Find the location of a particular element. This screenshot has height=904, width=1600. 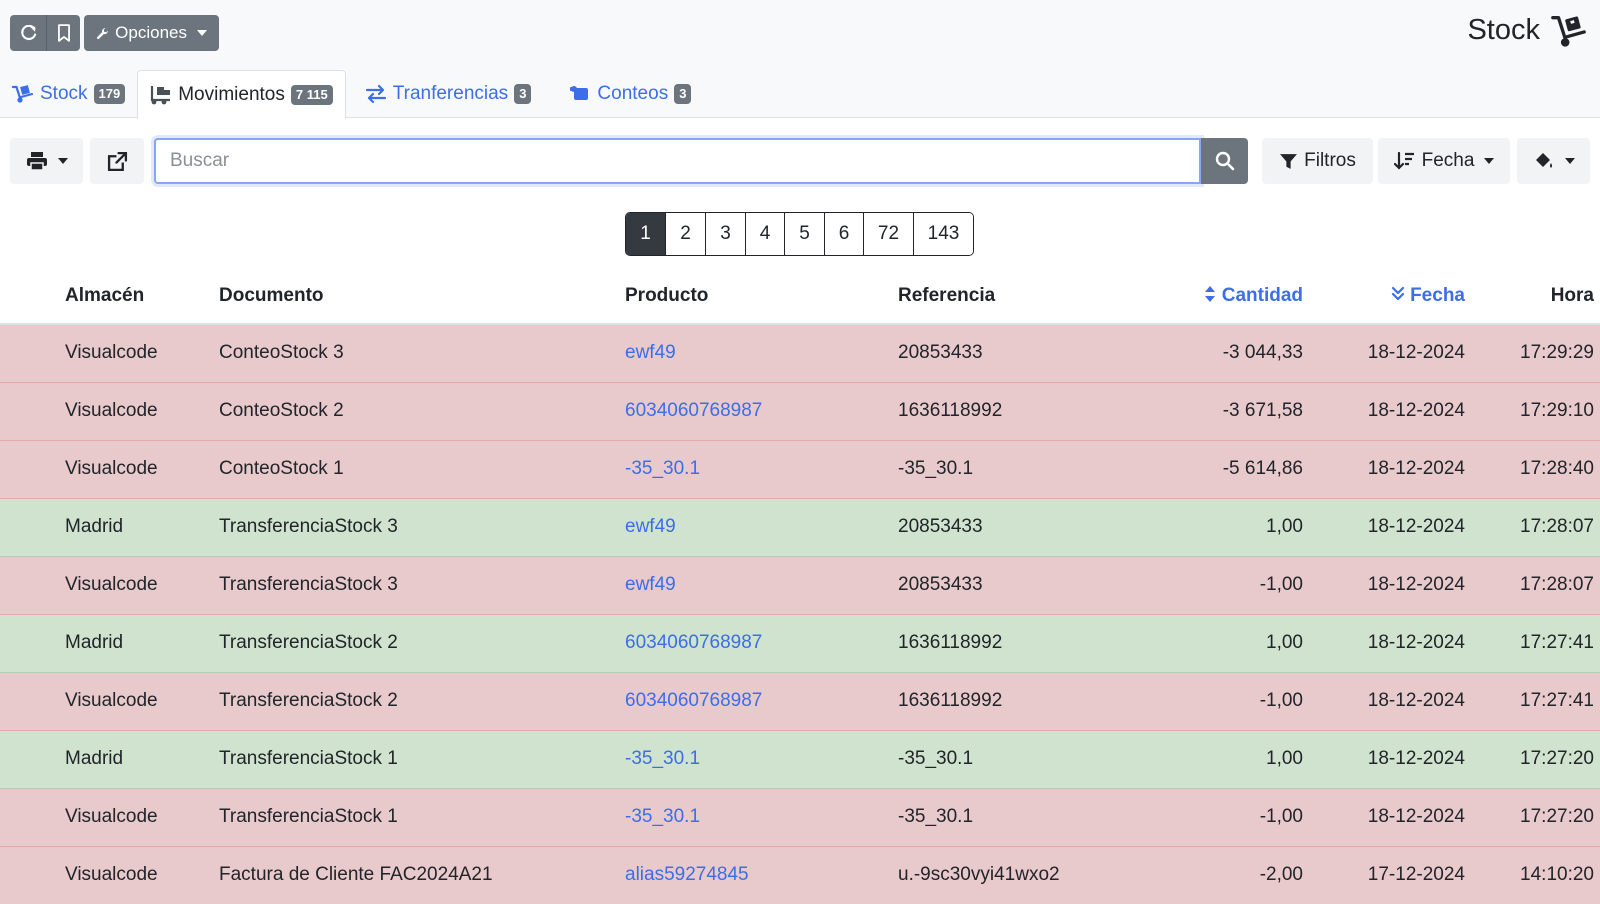

cell-documento: Factura de Cliente FAC2024A21 is located at coordinates (422, 875).